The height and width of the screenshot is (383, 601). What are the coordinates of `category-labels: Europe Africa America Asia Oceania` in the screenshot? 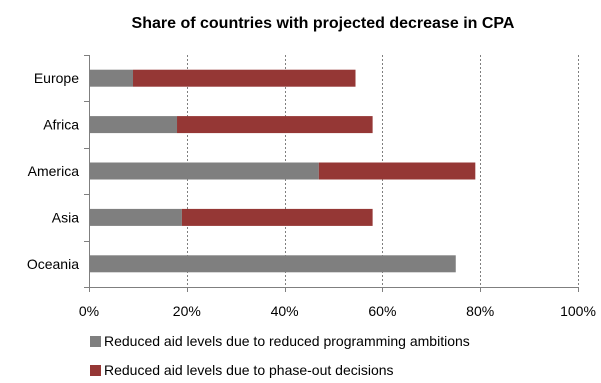 It's located at (53, 171).